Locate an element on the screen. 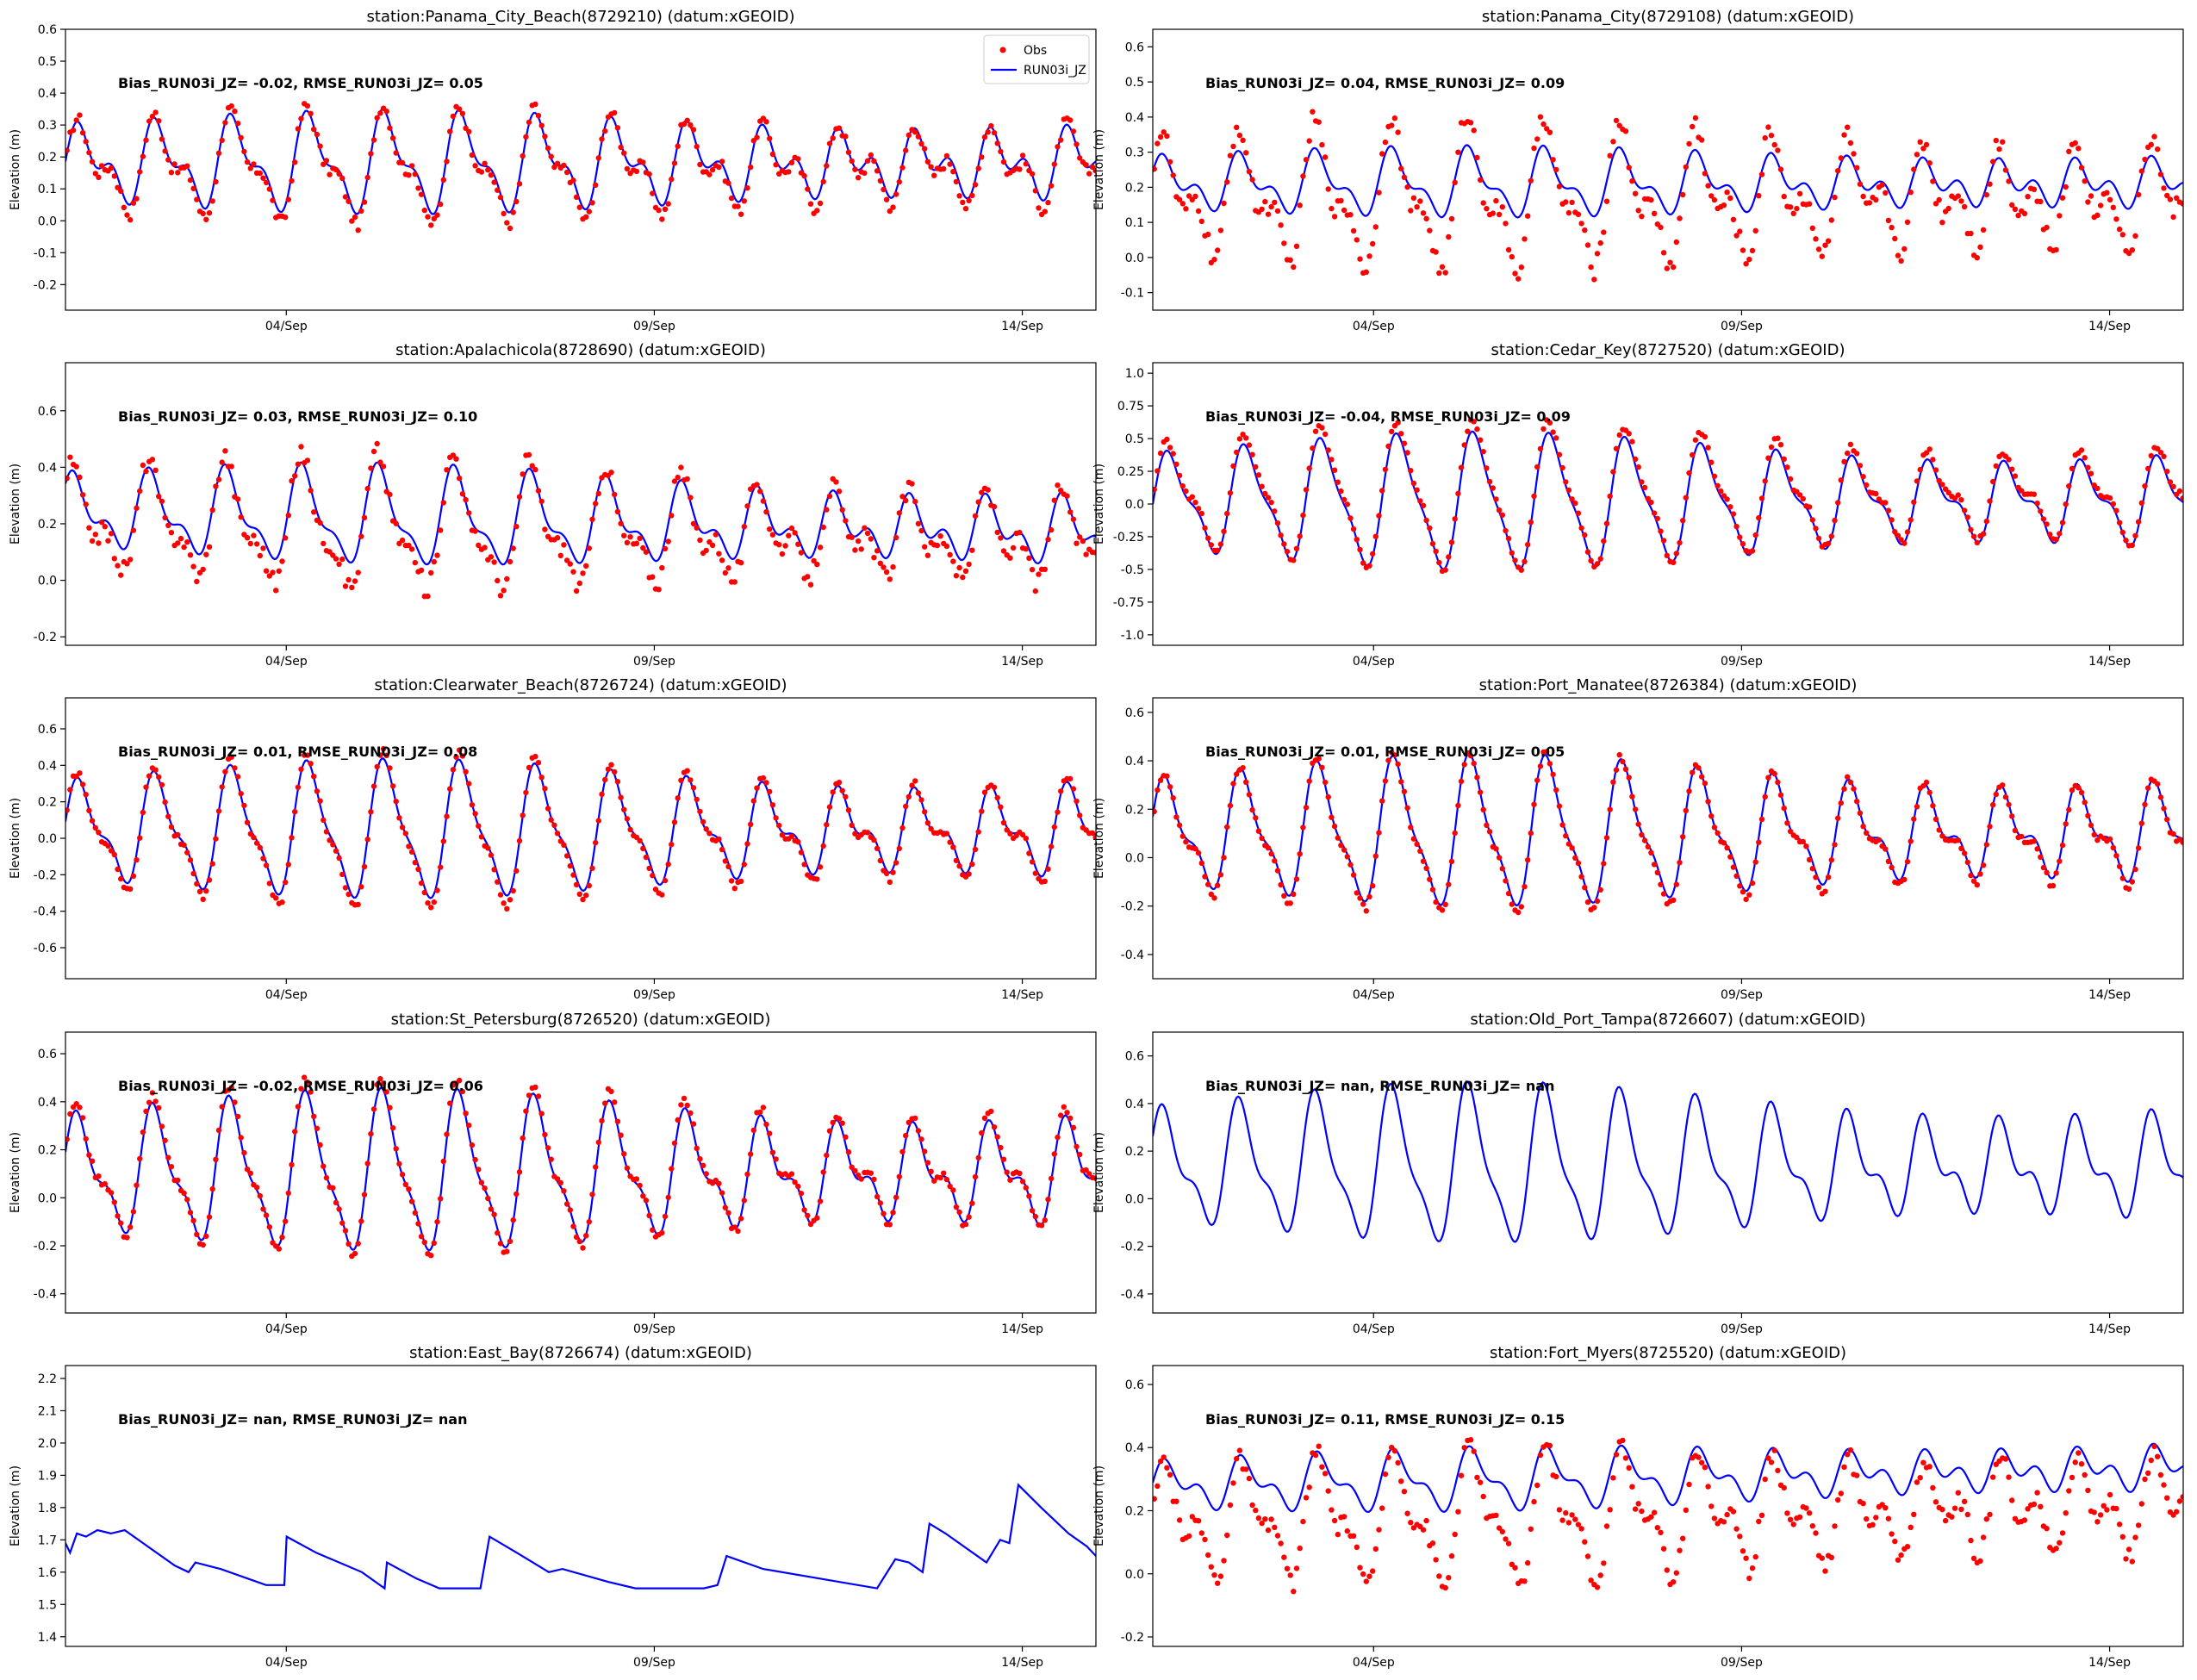  y-tick-label: 1.0 is located at coordinates (1135, 374).